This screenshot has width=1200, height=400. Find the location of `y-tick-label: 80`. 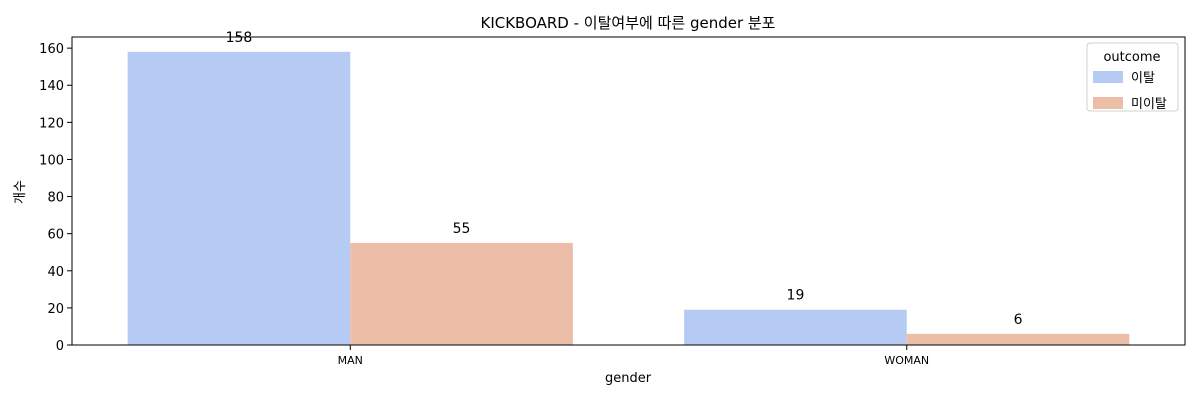

y-tick-label: 80 is located at coordinates (55, 198).